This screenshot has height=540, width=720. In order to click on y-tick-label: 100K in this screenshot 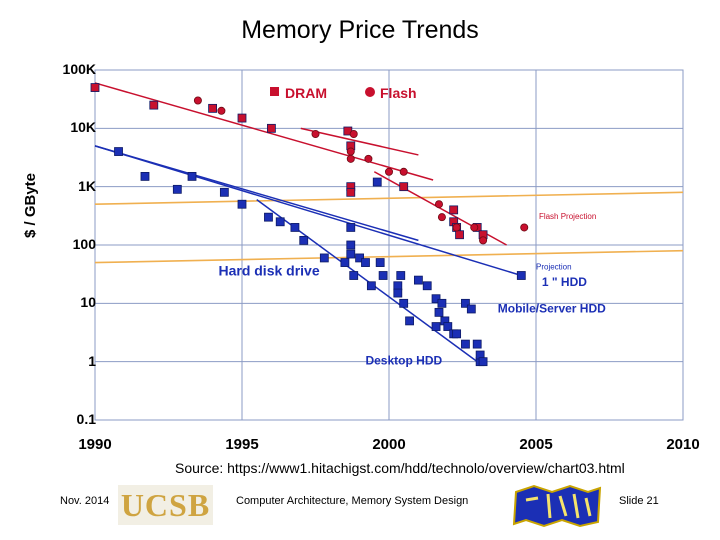, I will do `click(79, 69)`.